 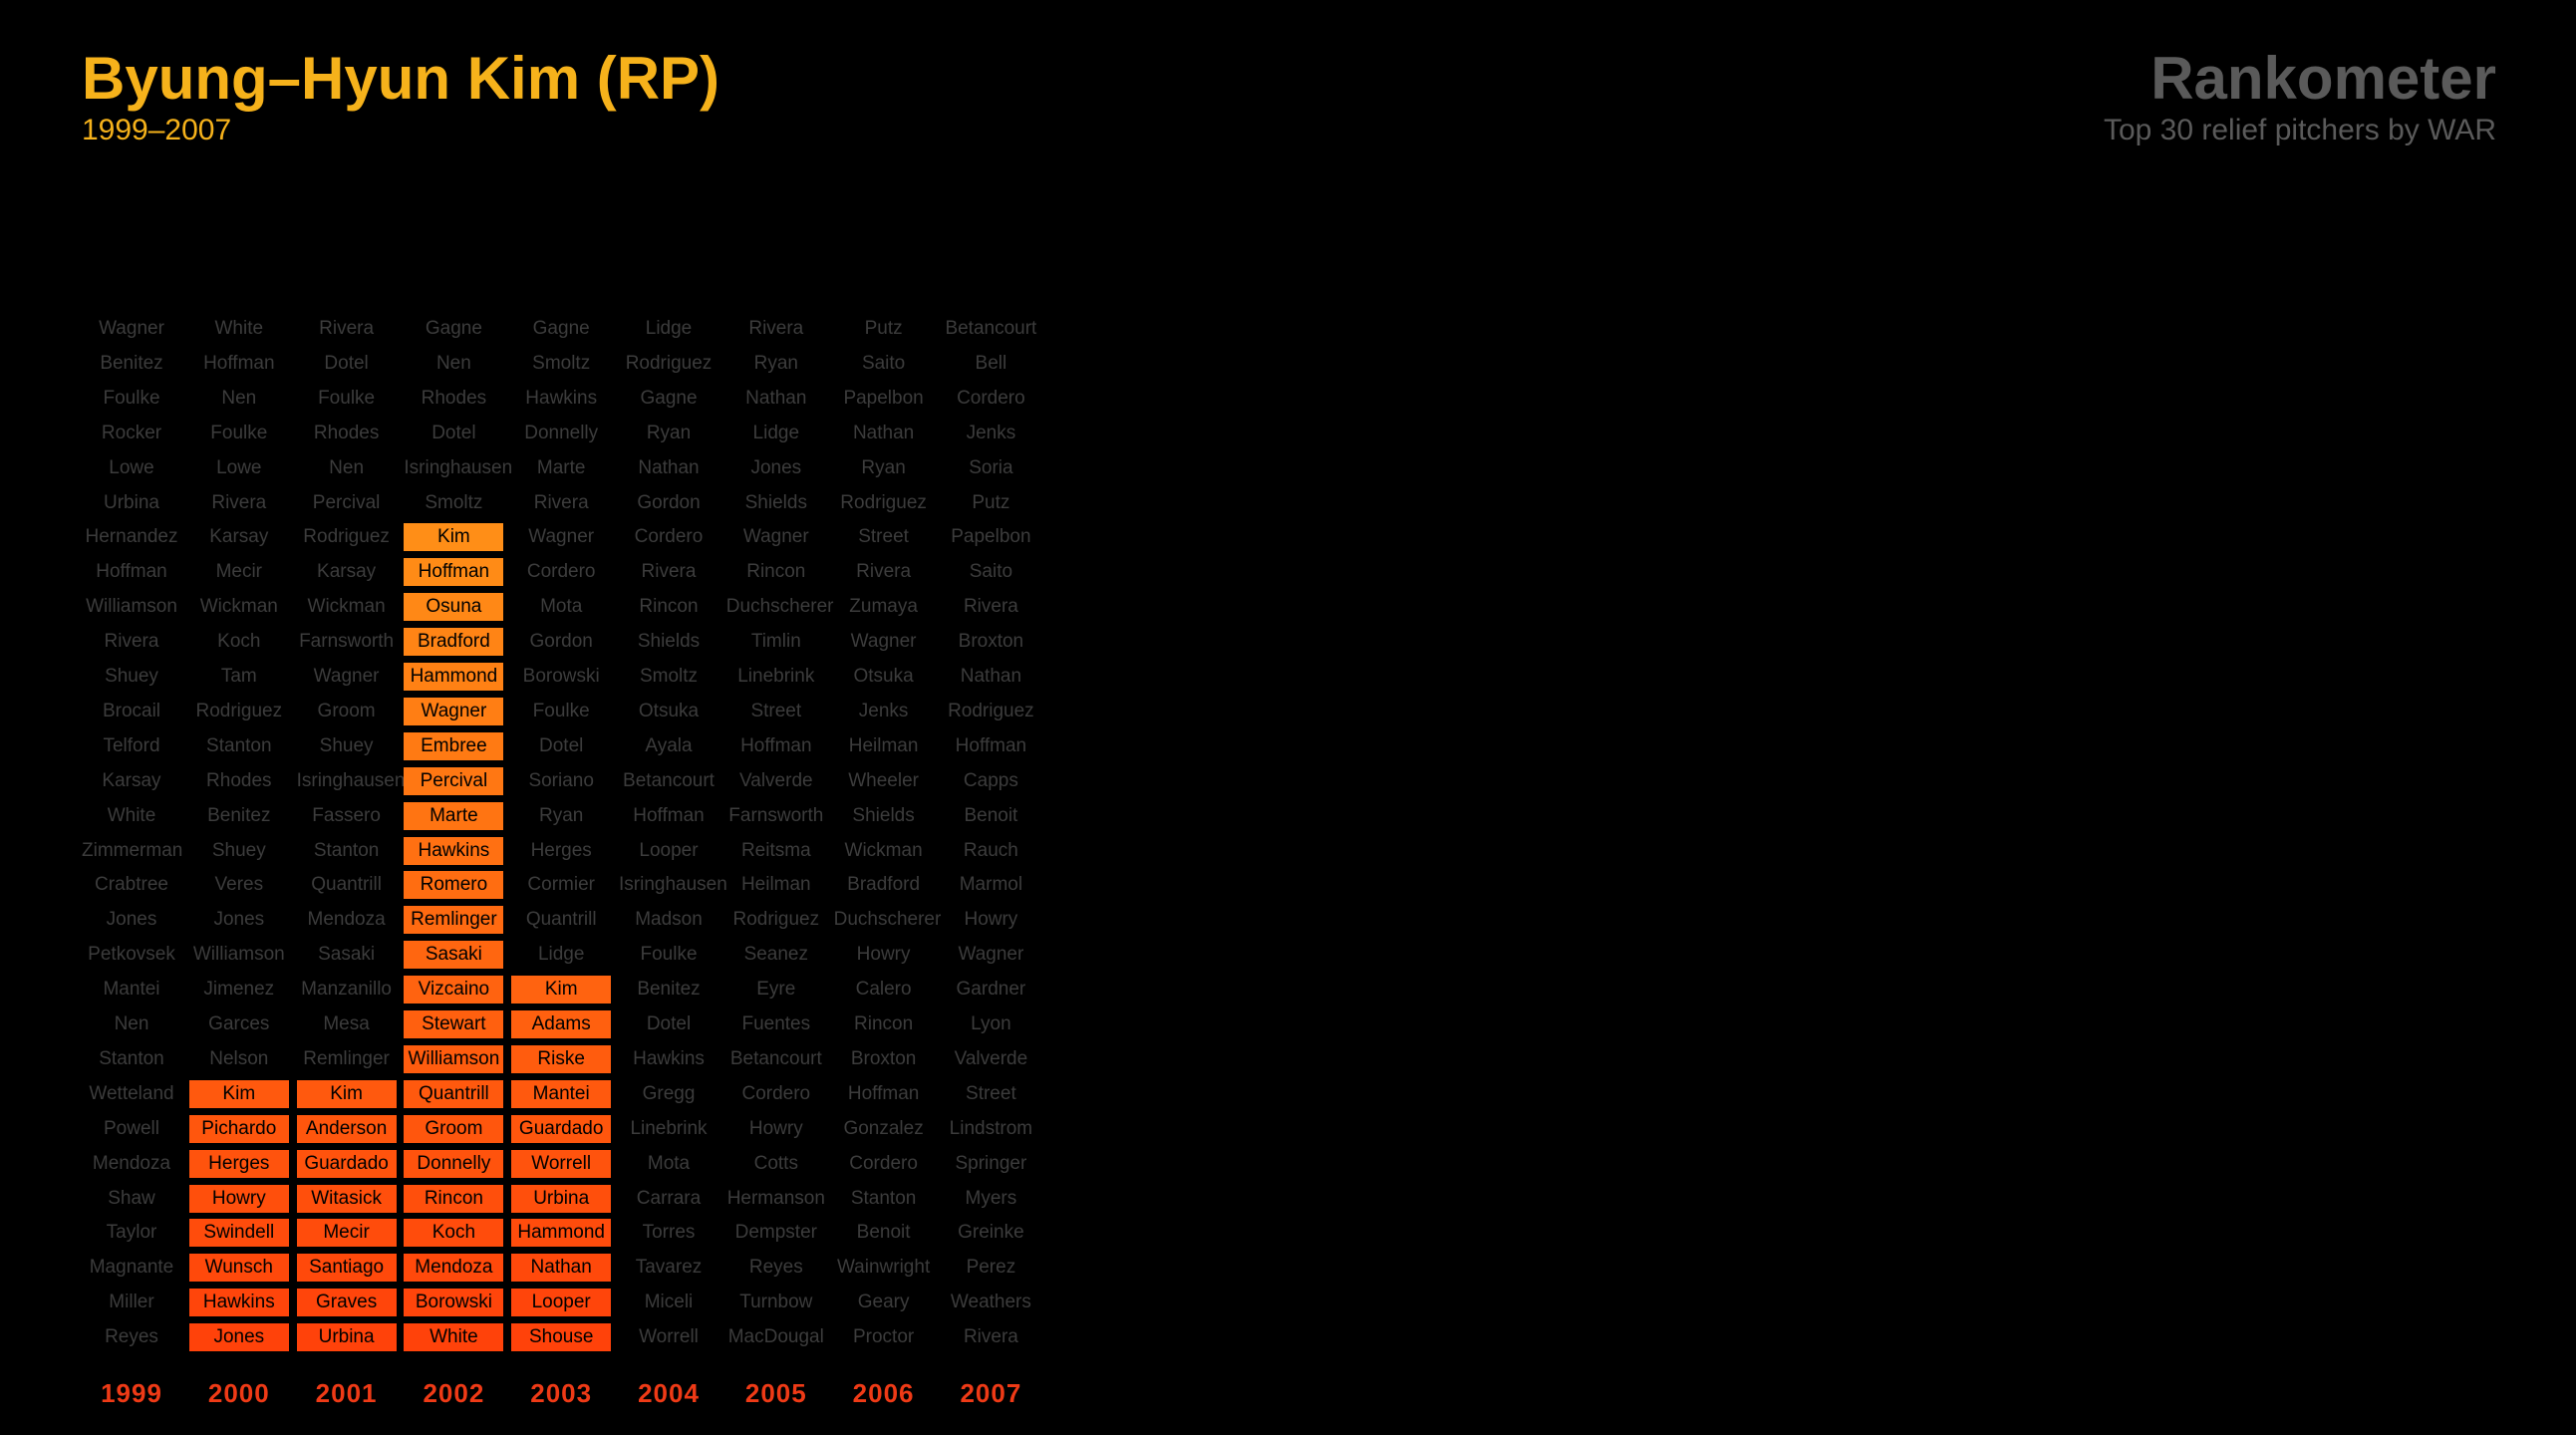 I want to click on player-rank-cell: Nelson, so click(x=239, y=1058).